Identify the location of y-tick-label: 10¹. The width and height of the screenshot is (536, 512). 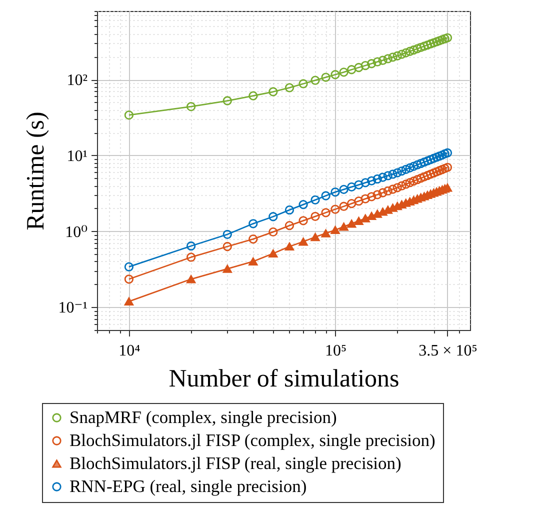
(77, 156).